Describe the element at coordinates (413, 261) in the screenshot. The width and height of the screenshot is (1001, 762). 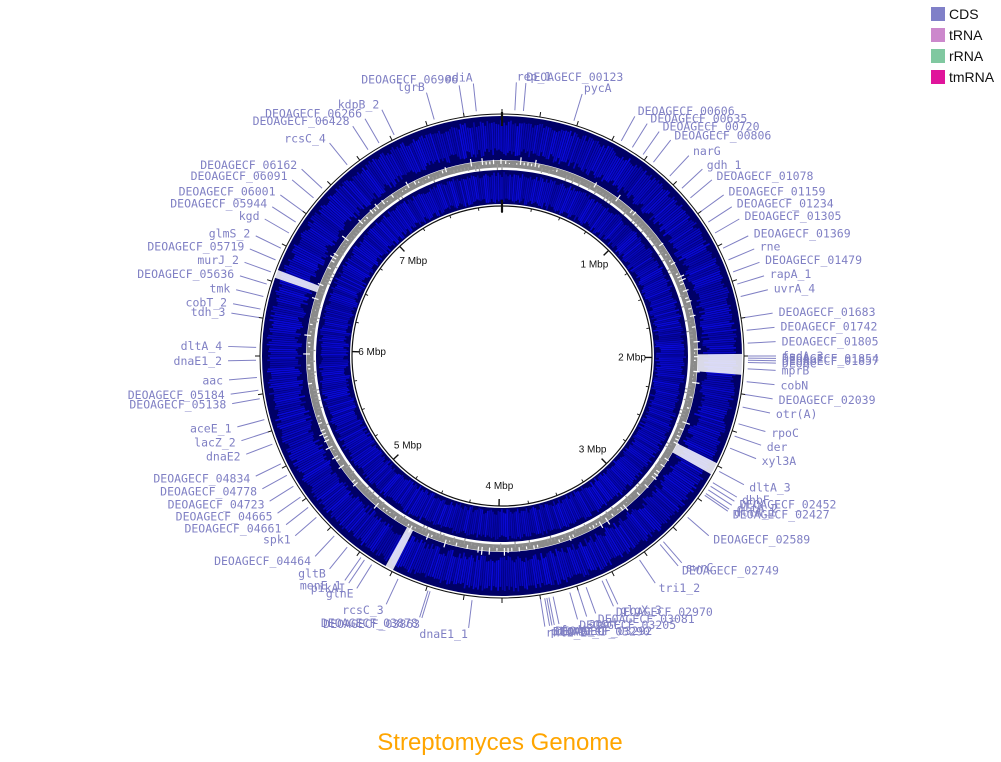
I see `tick-label-7-mbp: 7 Mbp` at that location.